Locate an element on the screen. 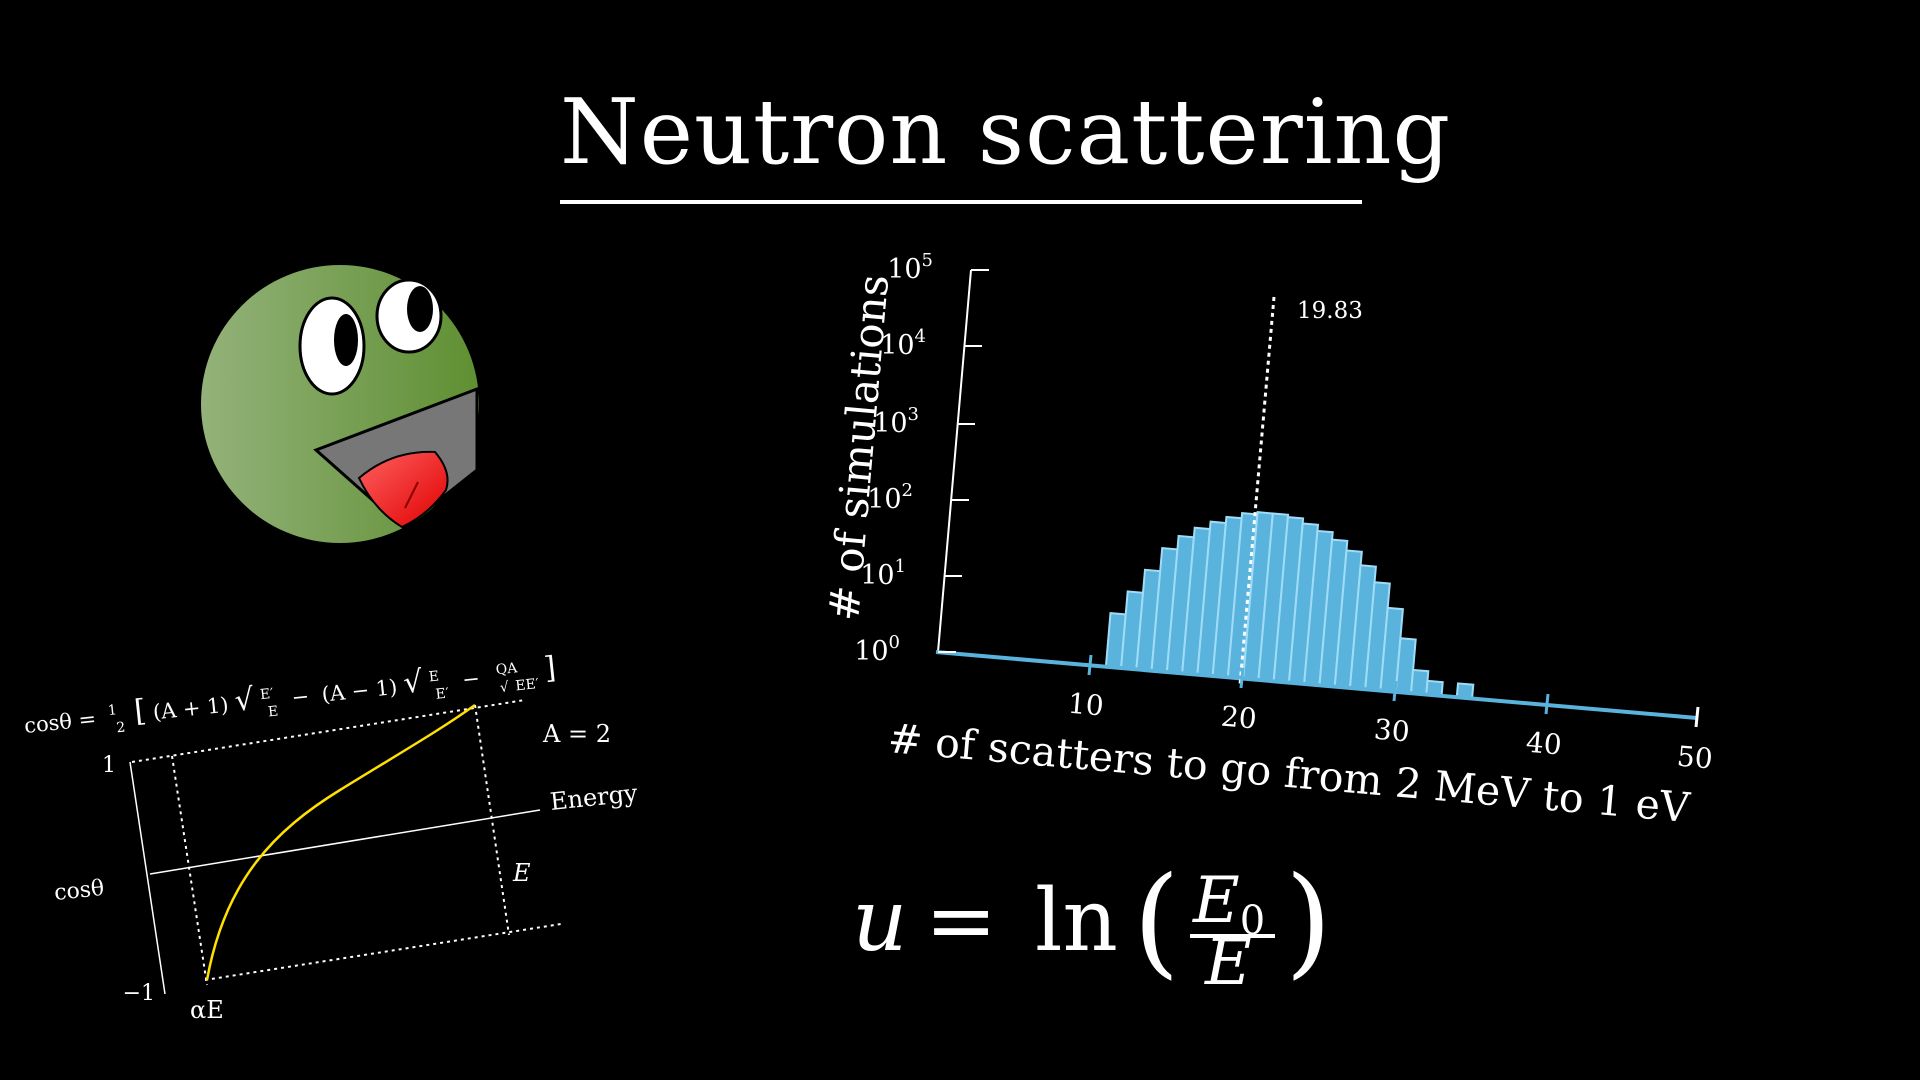  x-tick-label-40: 40 is located at coordinates (1544, 744).